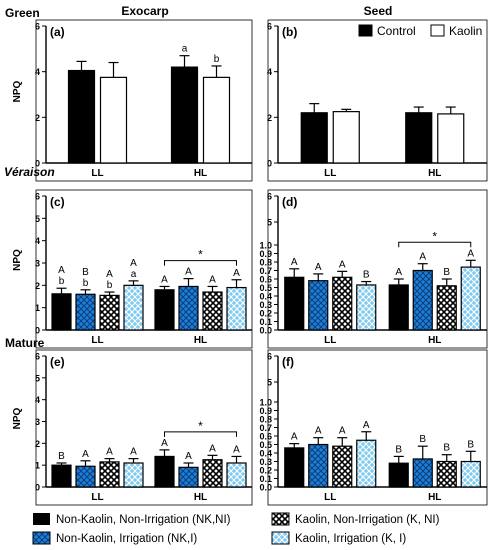  Describe the element at coordinates (280, 538) in the screenshot. I see `legend-swatch-k-i` at that location.